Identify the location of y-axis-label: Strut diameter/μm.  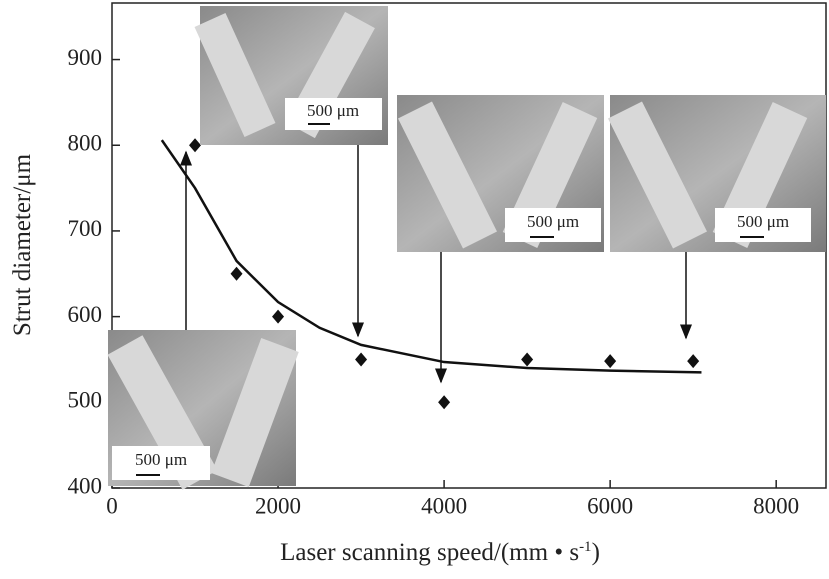
(22, 244).